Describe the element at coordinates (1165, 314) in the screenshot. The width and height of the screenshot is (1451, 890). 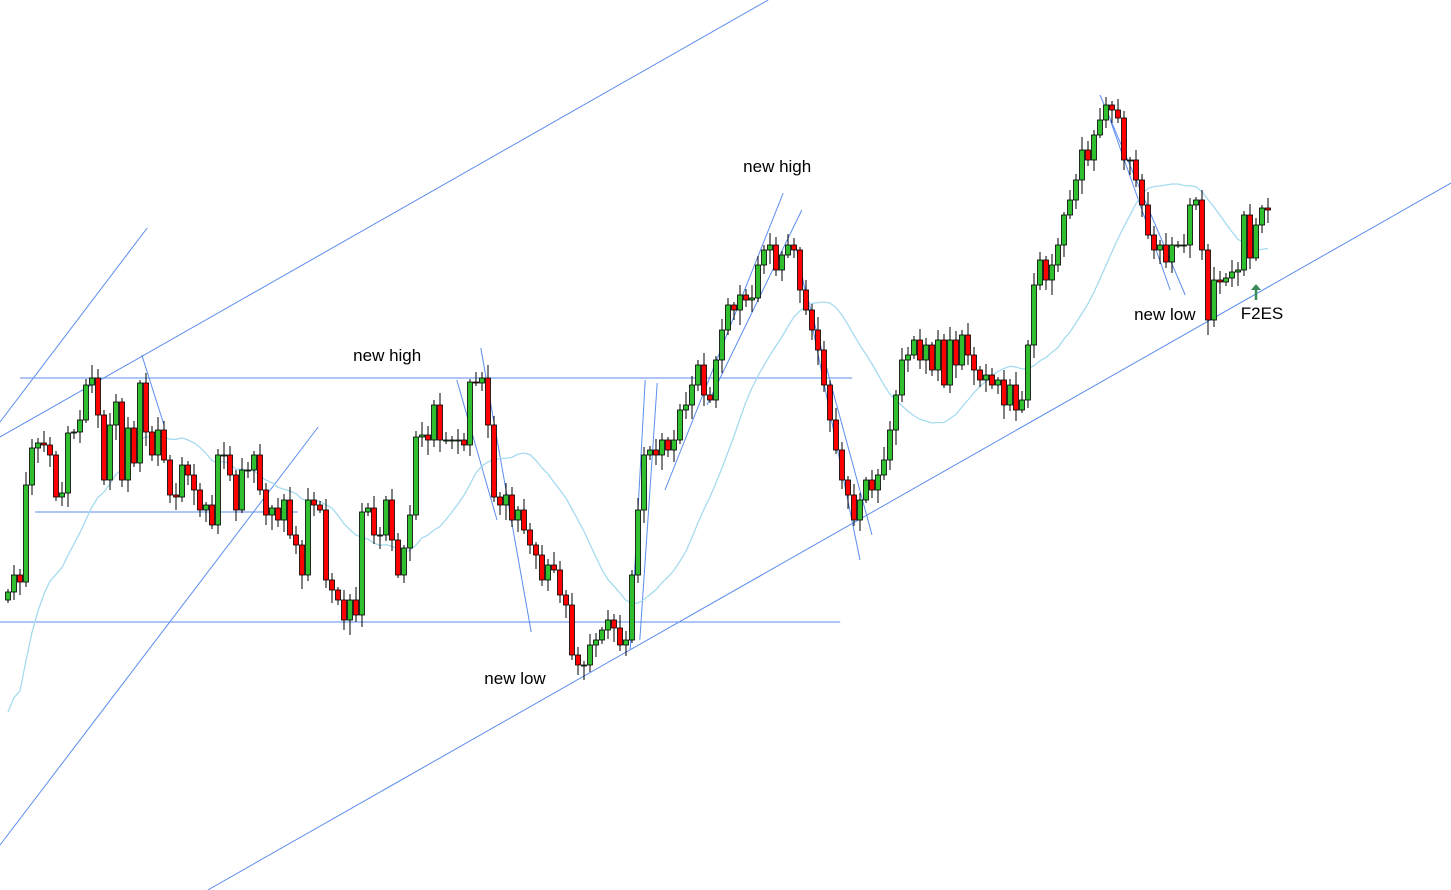
I see `annotation-new-low-2: new low` at that location.